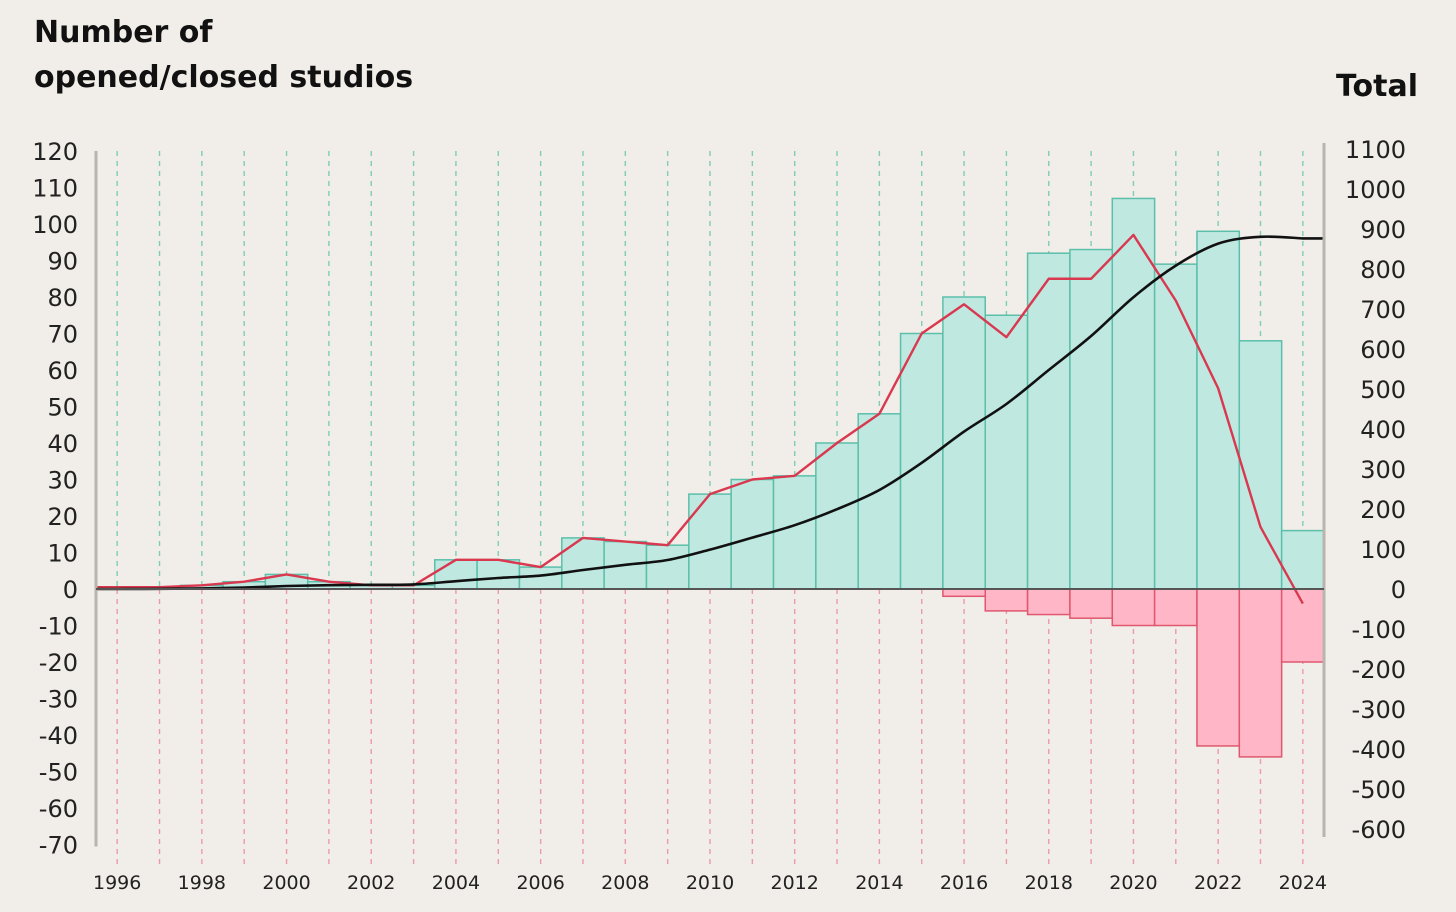 This screenshot has height=912, width=1456. What do you see at coordinates (223, 77) in the screenshot?
I see `left-axis-title-line2: opened/closed studios` at bounding box center [223, 77].